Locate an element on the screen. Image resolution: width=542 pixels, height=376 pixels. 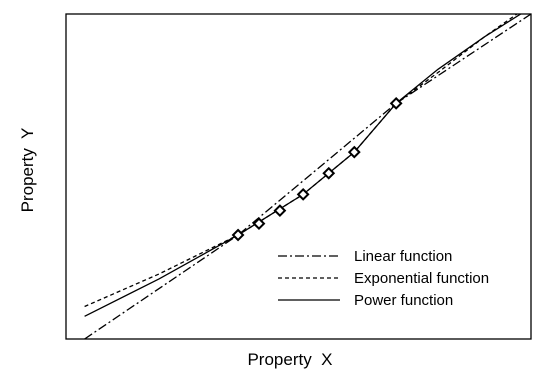
legend-label-3: Power function is located at coordinates (403, 300).